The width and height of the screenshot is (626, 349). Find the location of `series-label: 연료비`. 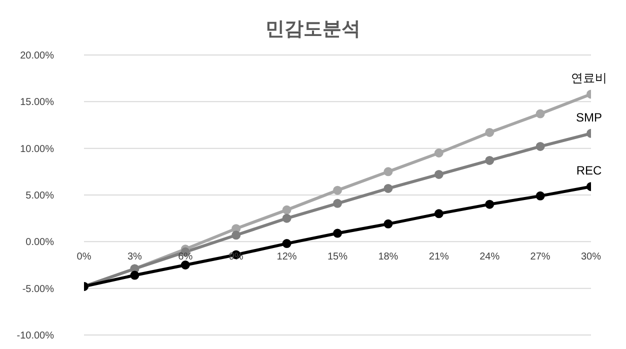

series-label: 연료비 is located at coordinates (589, 78).